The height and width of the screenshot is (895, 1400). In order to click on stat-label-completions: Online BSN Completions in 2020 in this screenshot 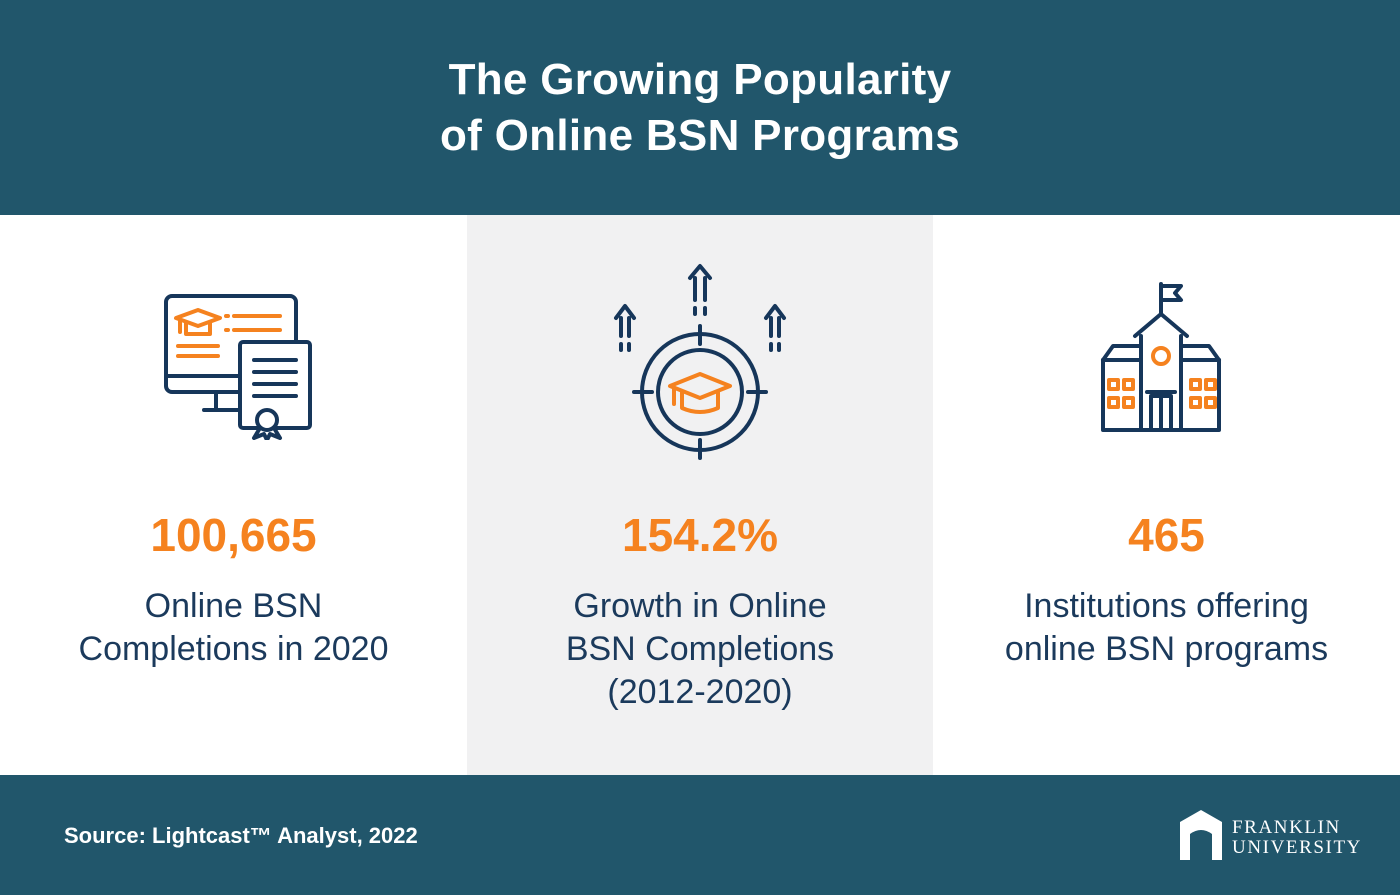, I will do `click(233, 628)`.